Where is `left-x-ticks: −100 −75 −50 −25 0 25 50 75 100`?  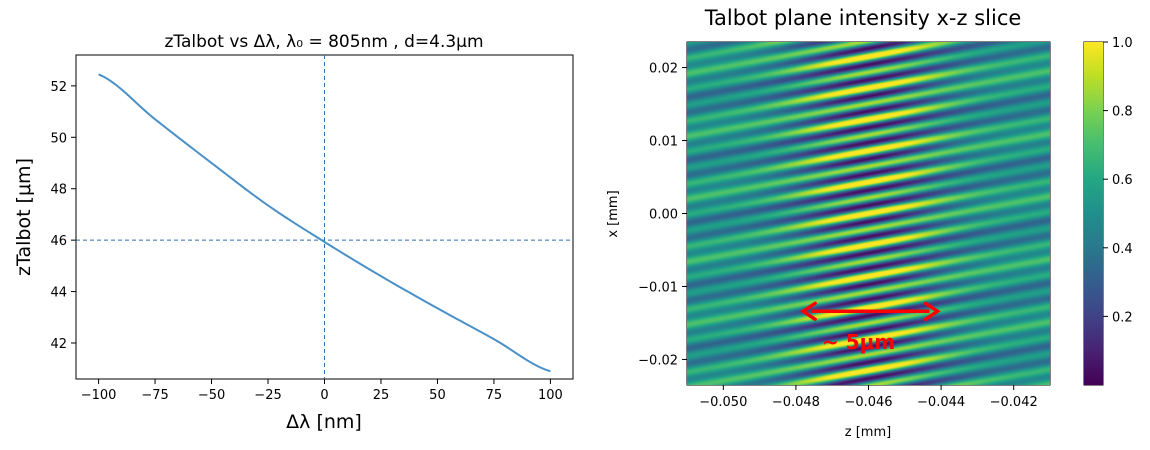 left-x-ticks: −100 −75 −50 −25 0 25 50 75 100 is located at coordinates (322, 391).